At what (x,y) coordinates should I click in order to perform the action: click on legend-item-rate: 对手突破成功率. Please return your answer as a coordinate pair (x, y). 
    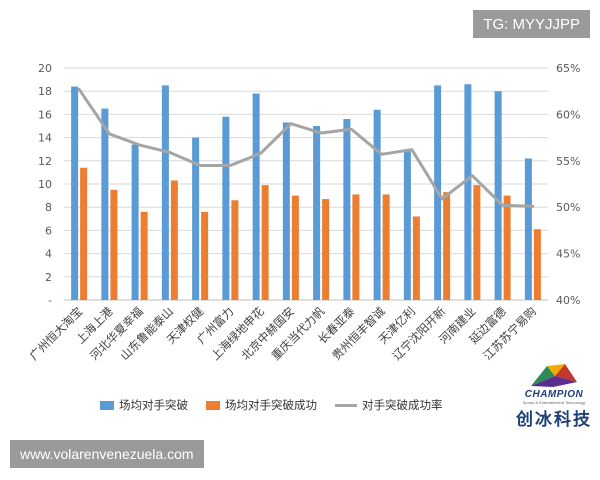
    Looking at the image, I should click on (389, 405).